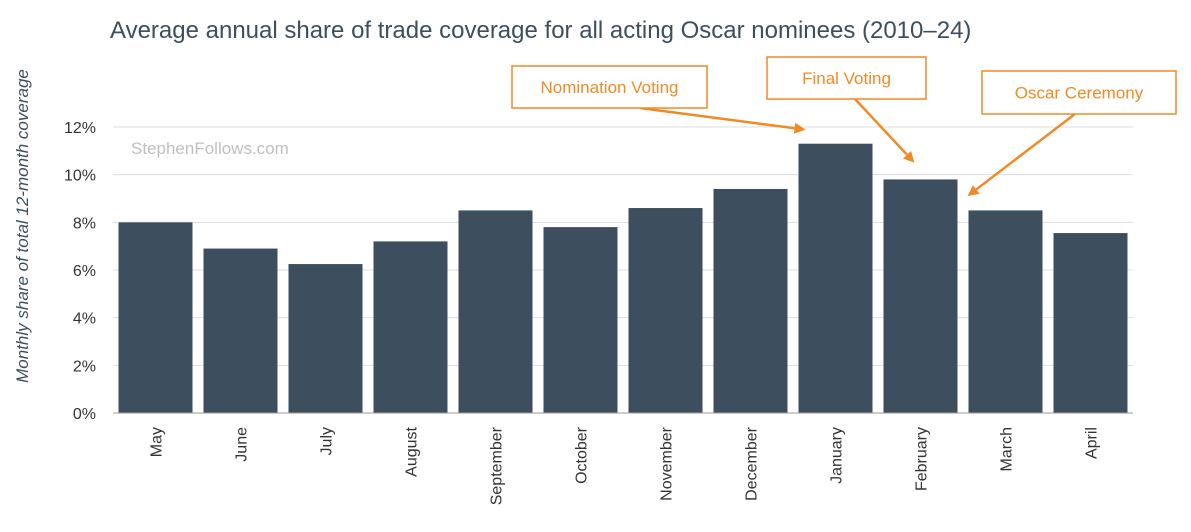 This screenshot has height=532, width=1191. I want to click on annotation-oscar-ceremony: Oscar Ceremony, so click(1072, 133).